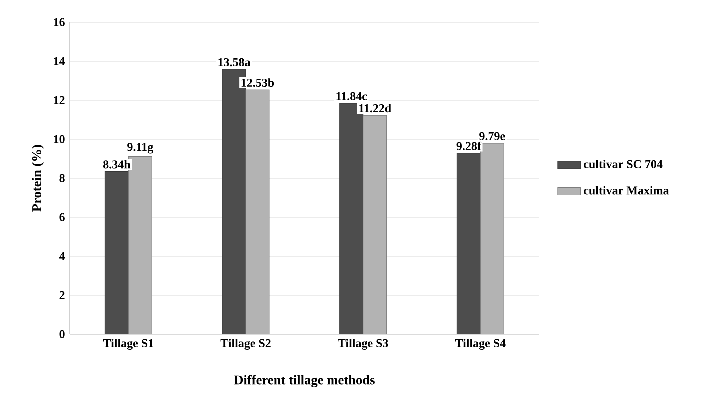  Describe the element at coordinates (60, 61) in the screenshot. I see `y-tick-label: 14` at that location.